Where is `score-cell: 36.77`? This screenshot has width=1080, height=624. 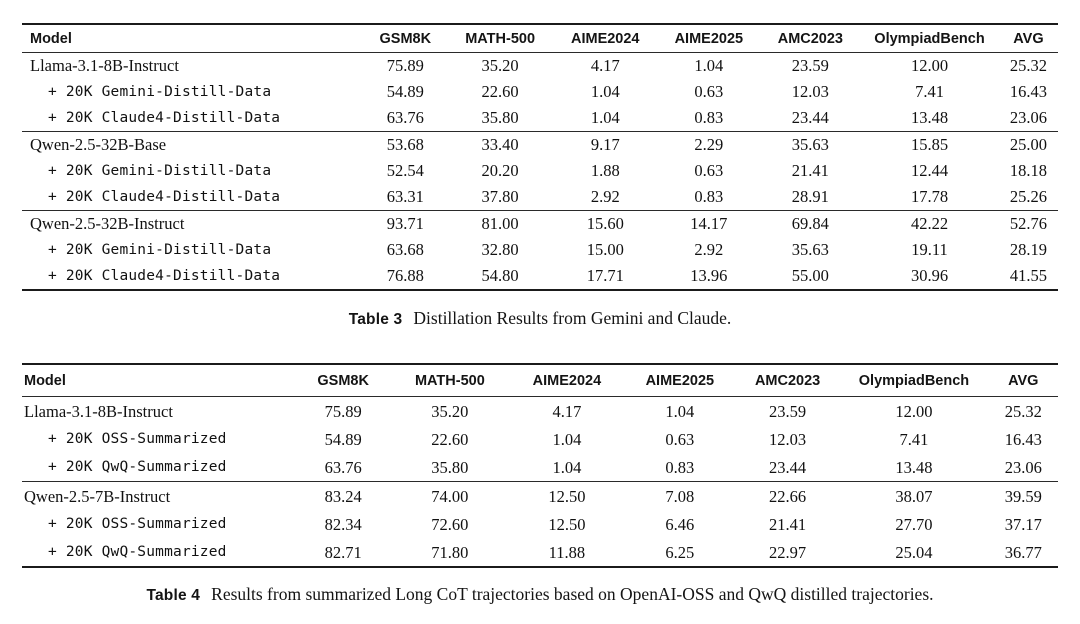
score-cell: 36.77 is located at coordinates (1023, 552).